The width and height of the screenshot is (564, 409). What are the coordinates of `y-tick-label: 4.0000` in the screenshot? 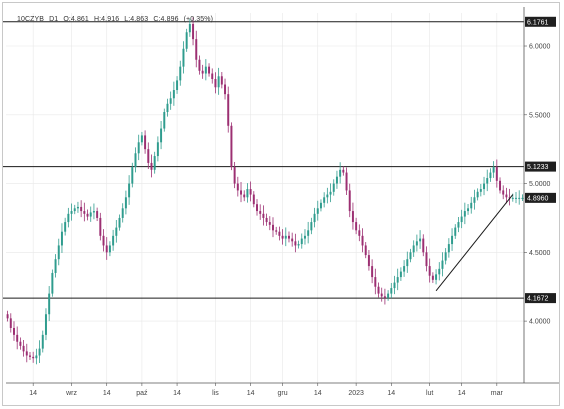 It's located at (540, 322).